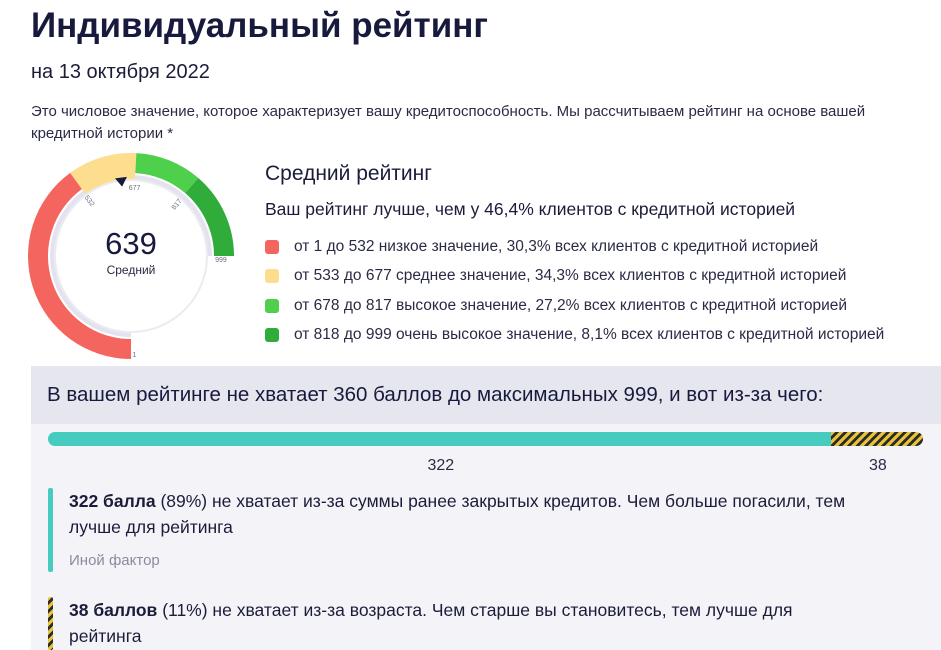  Describe the element at coordinates (209, 217) in the screenshot. I see `gauge-segment-very-high` at that location.